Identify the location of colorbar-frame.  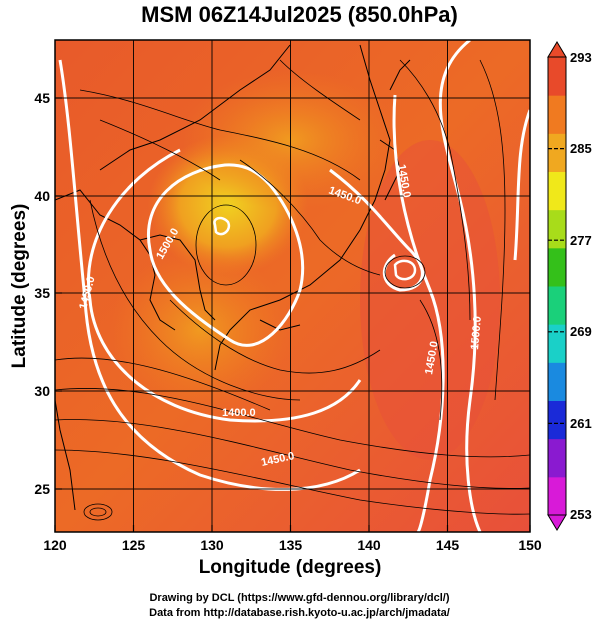
(557, 286).